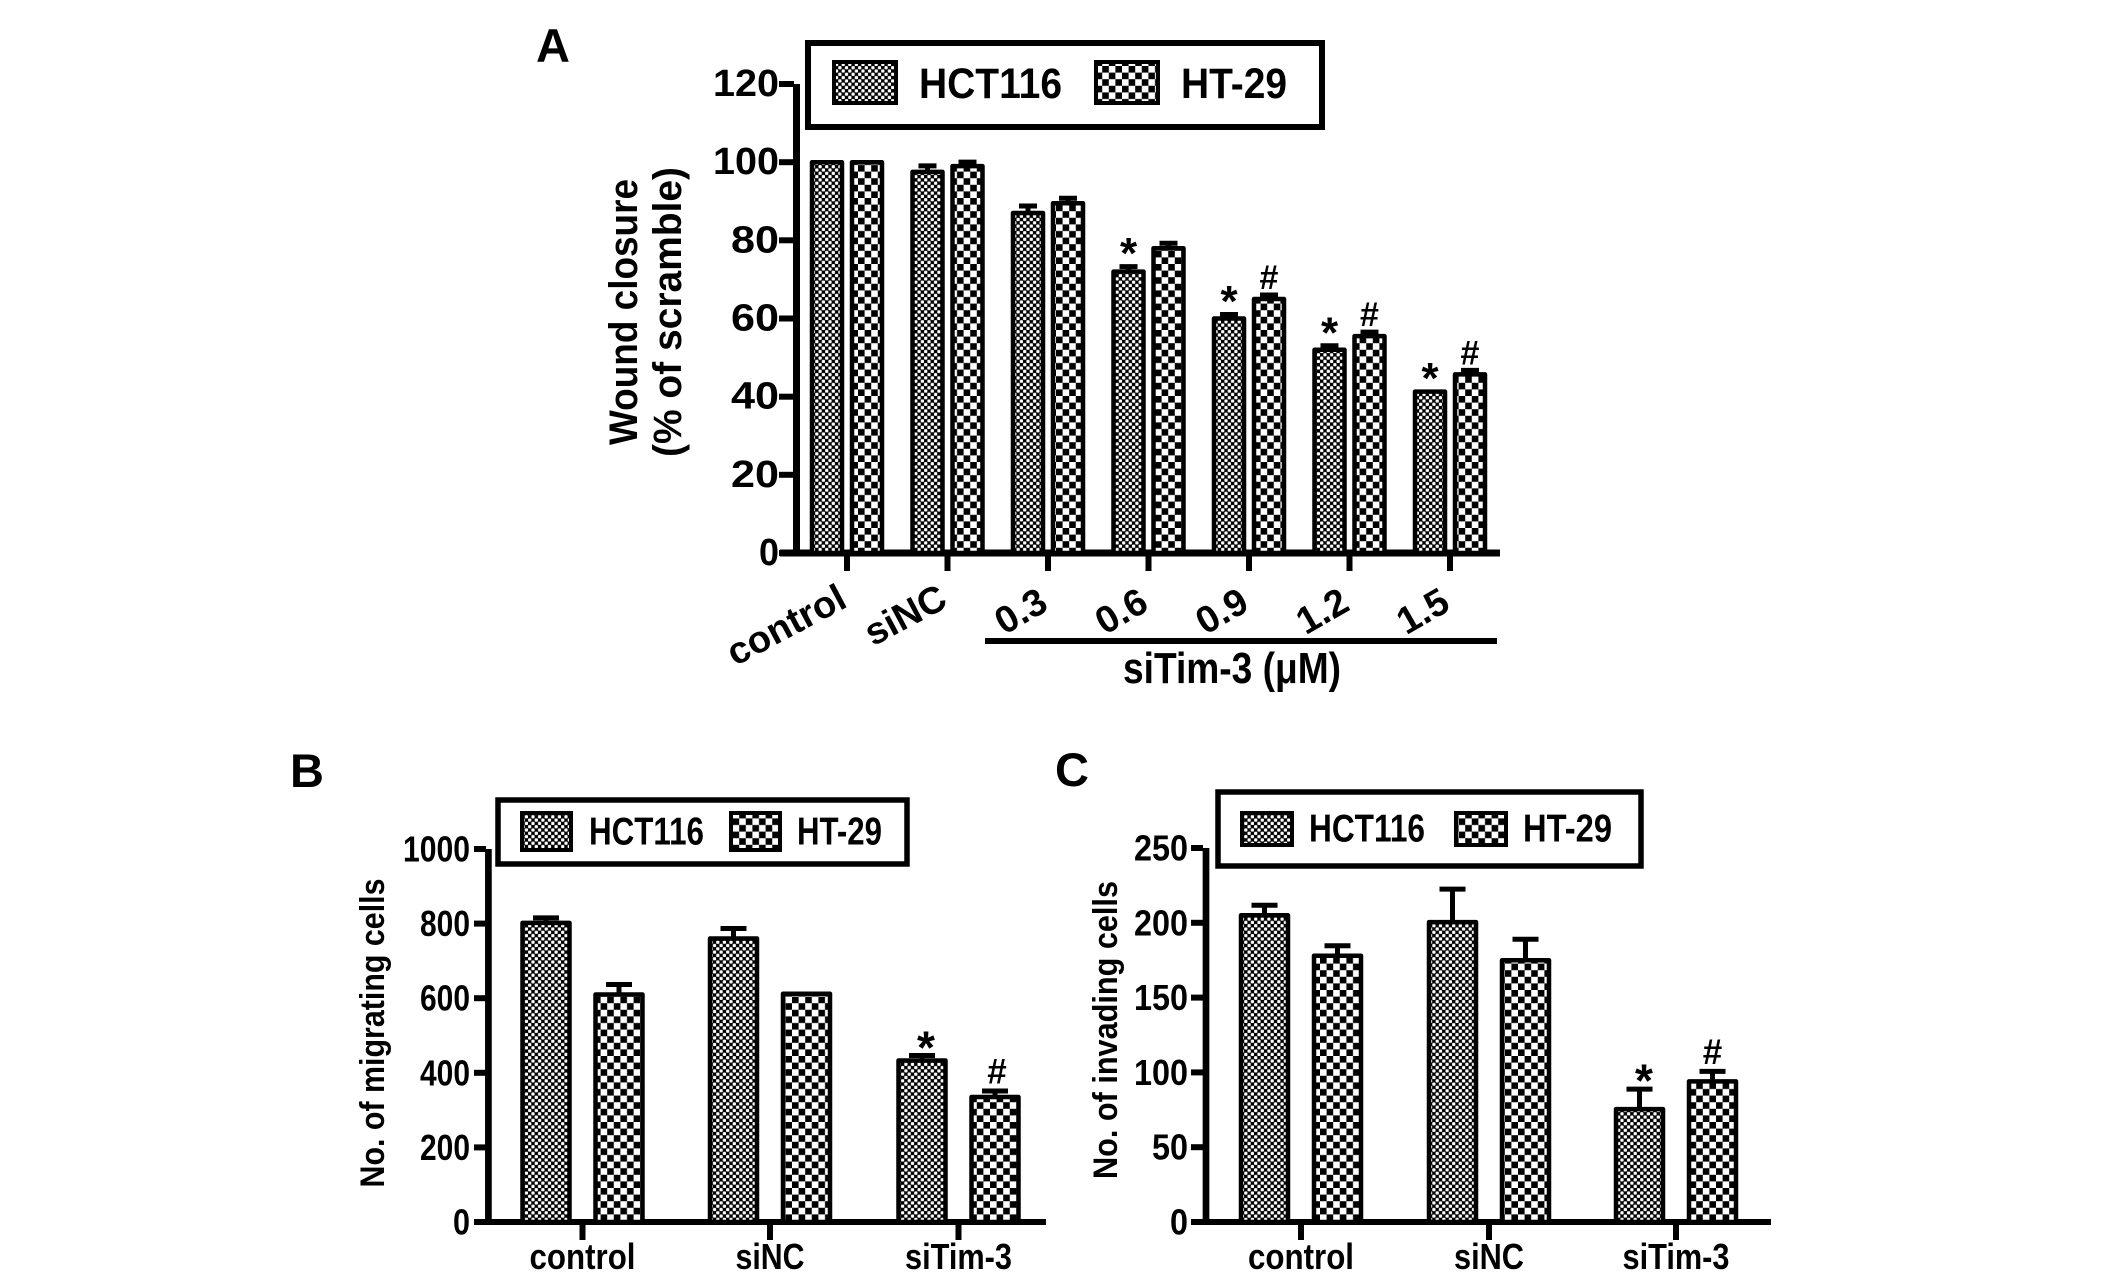  Describe the element at coordinates (307, 770) in the screenshot. I see `svg-text: B` at that location.